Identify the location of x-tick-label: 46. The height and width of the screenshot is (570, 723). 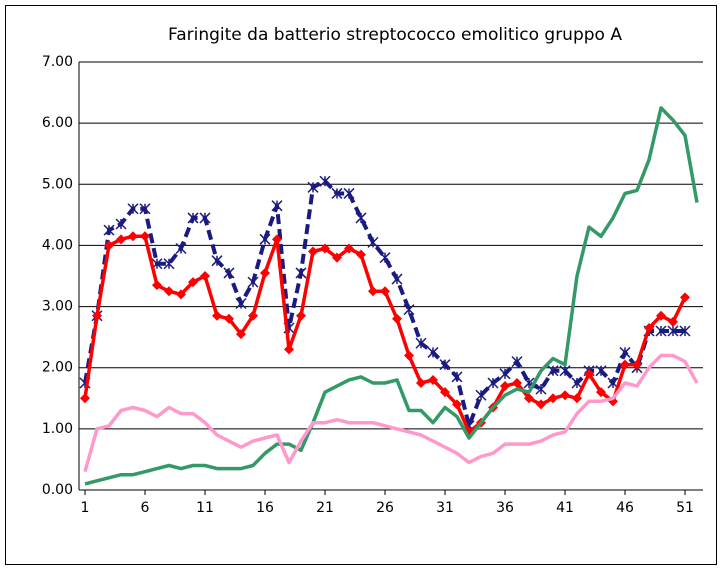
(625, 508).